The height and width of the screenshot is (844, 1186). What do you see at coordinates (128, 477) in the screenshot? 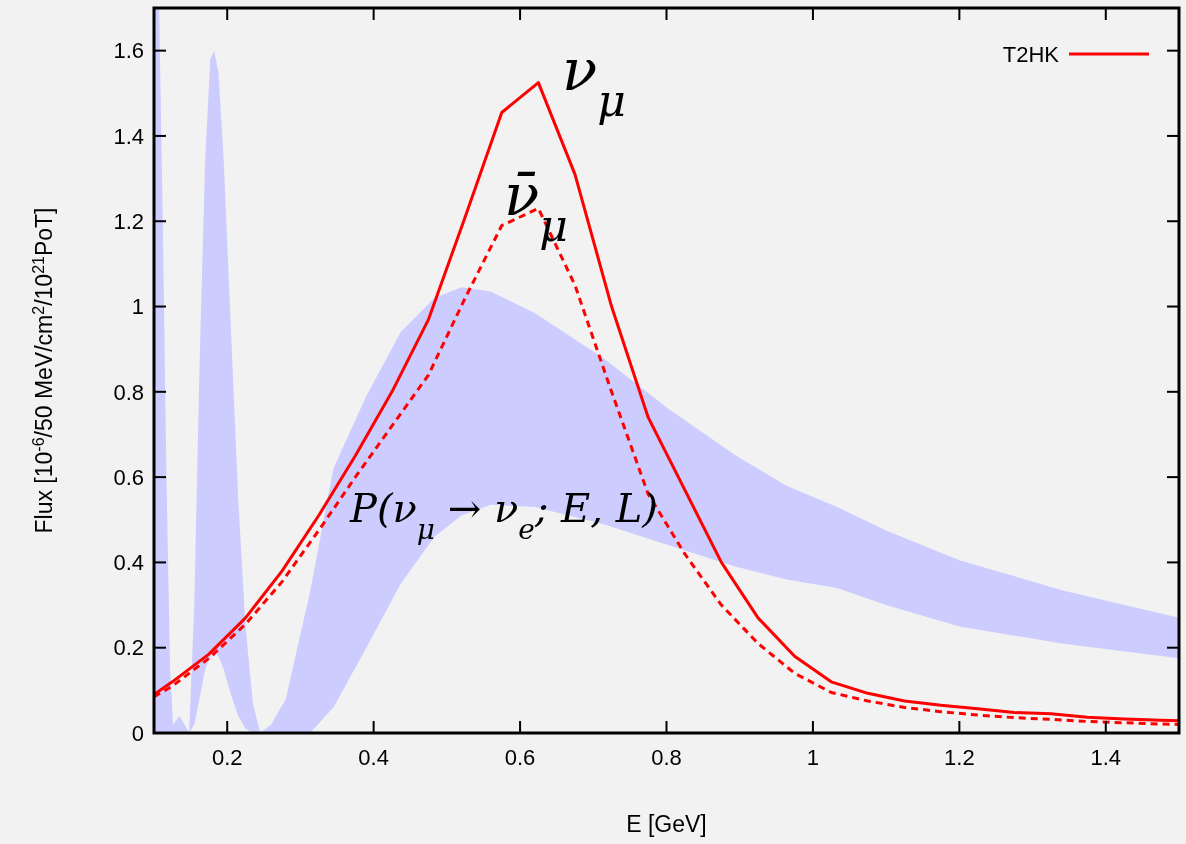
I see `y-tick-label: 0.6` at bounding box center [128, 477].